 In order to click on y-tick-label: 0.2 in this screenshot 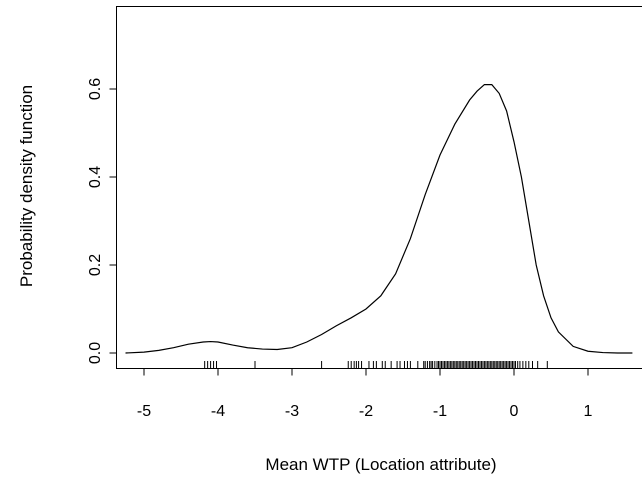, I will do `click(95, 265)`.